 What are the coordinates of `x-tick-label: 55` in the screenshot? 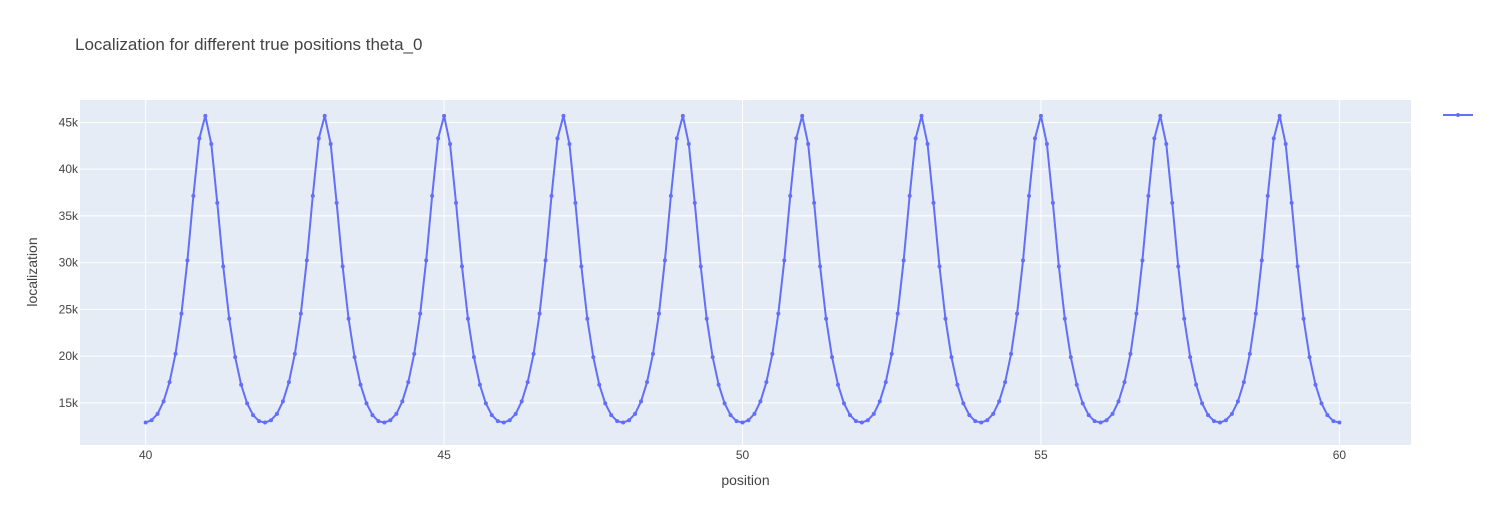 It's located at (1041, 455).